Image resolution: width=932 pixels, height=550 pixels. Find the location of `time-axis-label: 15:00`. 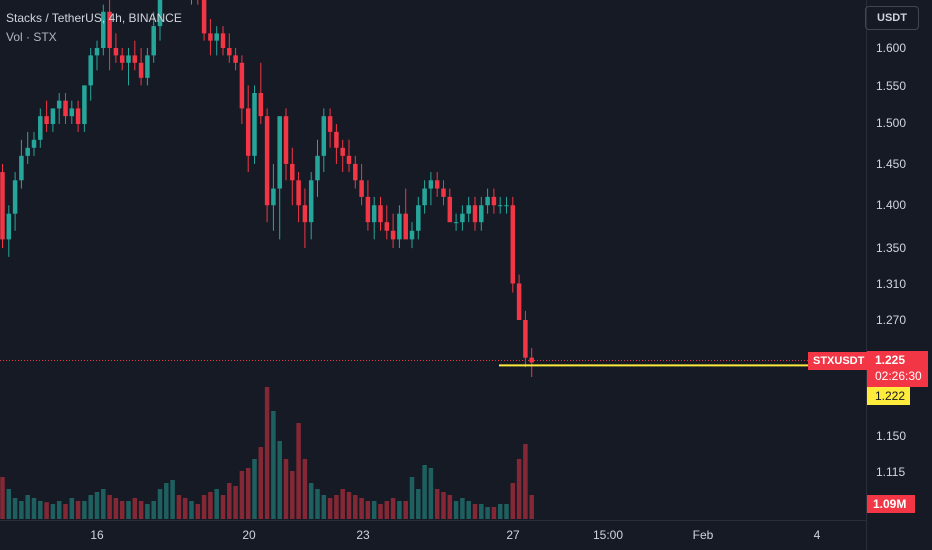

time-axis-label: 15:00 is located at coordinates (608, 535).